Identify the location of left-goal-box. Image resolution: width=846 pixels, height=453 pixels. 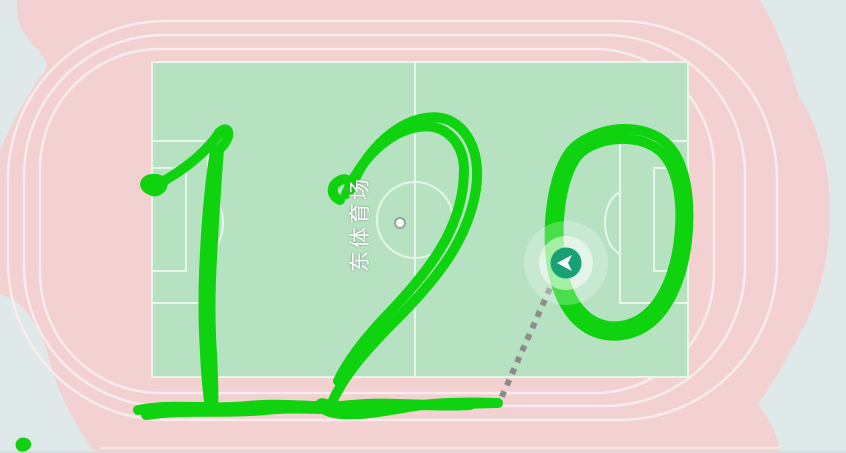
(169, 219).